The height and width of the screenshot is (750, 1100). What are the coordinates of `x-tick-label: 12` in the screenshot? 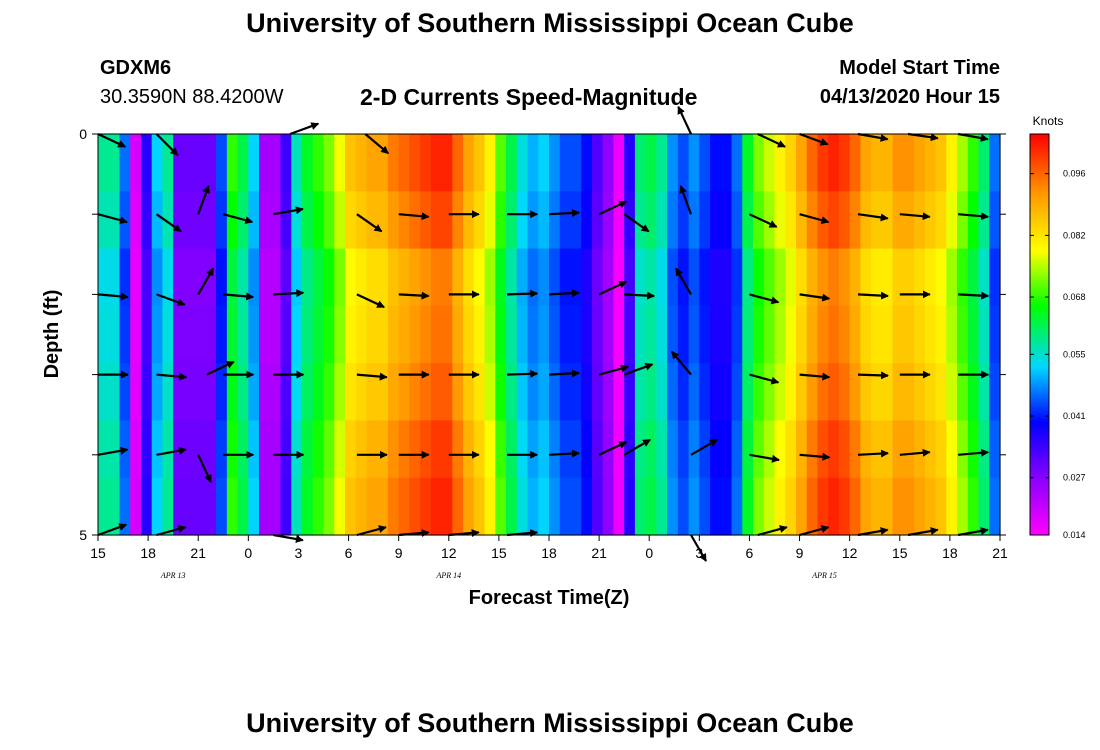 It's located at (850, 553).